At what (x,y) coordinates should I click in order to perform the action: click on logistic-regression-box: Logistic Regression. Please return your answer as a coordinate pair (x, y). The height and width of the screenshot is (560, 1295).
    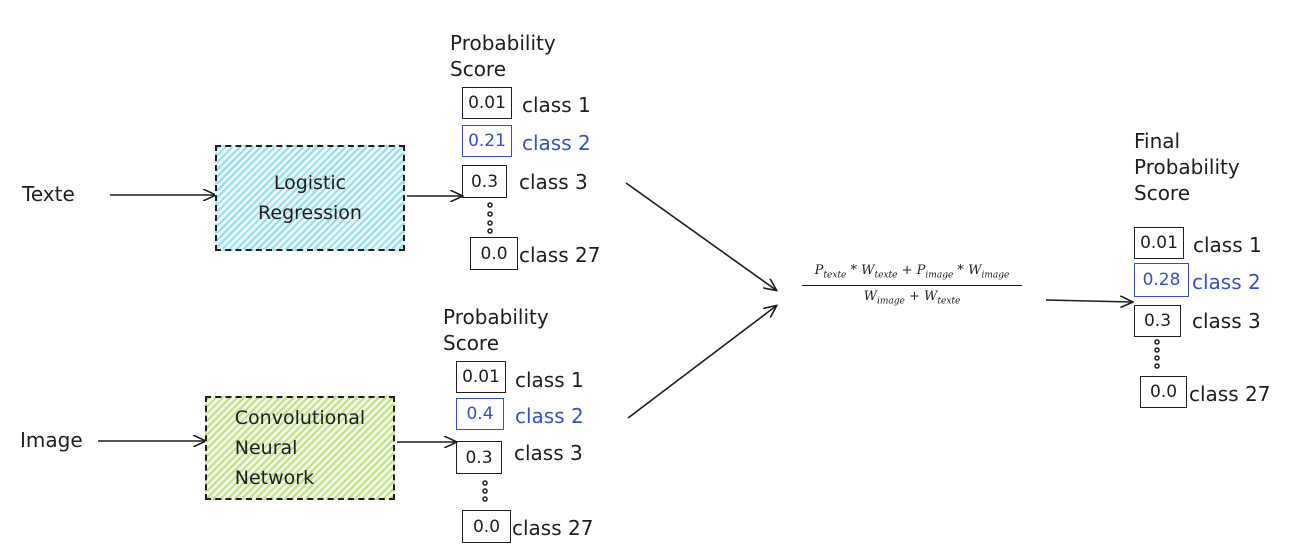
    Looking at the image, I should click on (310, 198).